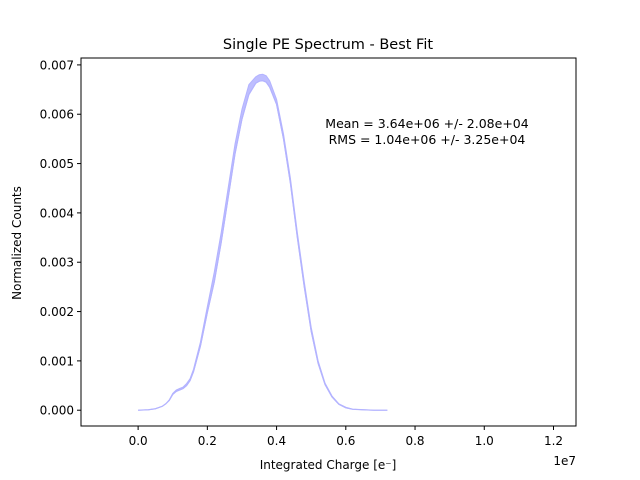 Image resolution: width=640 pixels, height=480 pixels. What do you see at coordinates (57, 115) in the screenshot?
I see `y-tick-label: 0.006` at bounding box center [57, 115].